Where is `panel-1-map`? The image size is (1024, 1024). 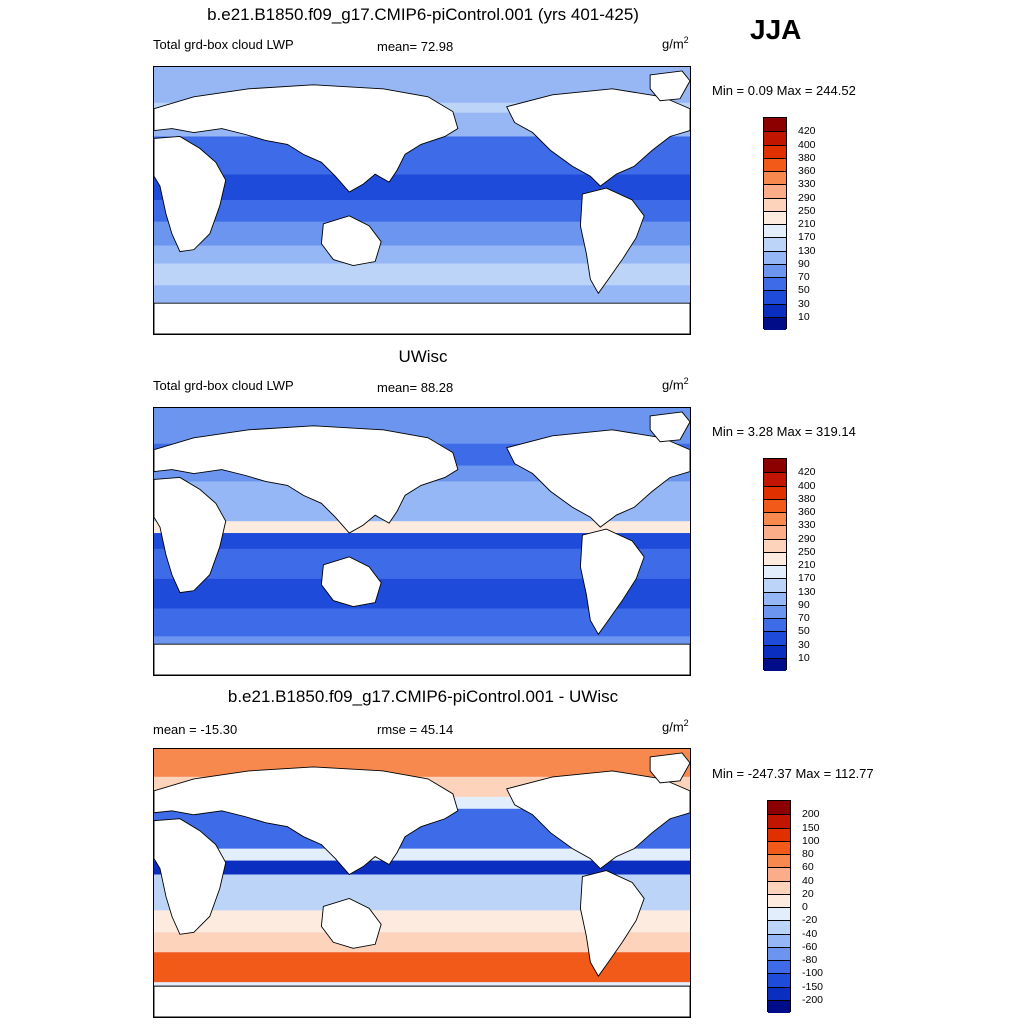 panel-1-map is located at coordinates (422, 200).